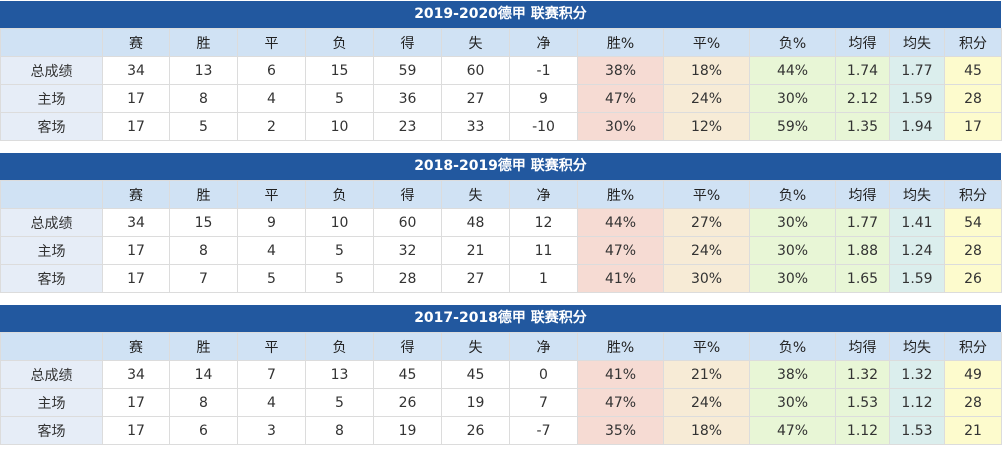 The image size is (1003, 450). I want to click on table-cell: -7, so click(543, 430).